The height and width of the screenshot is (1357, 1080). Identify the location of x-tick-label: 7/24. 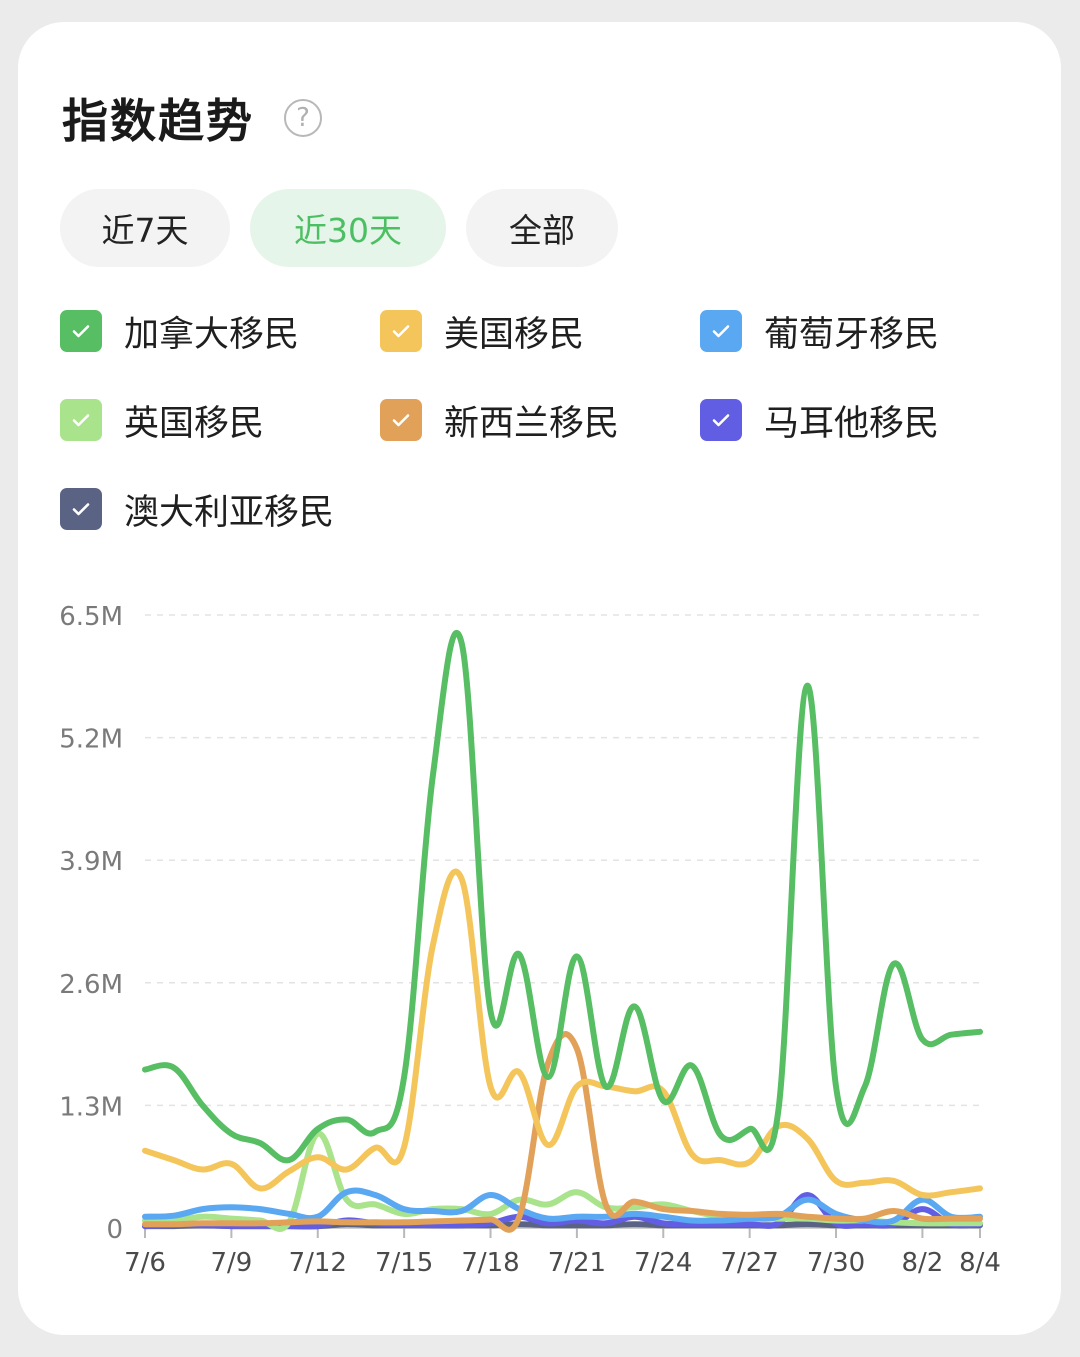
(663, 1263).